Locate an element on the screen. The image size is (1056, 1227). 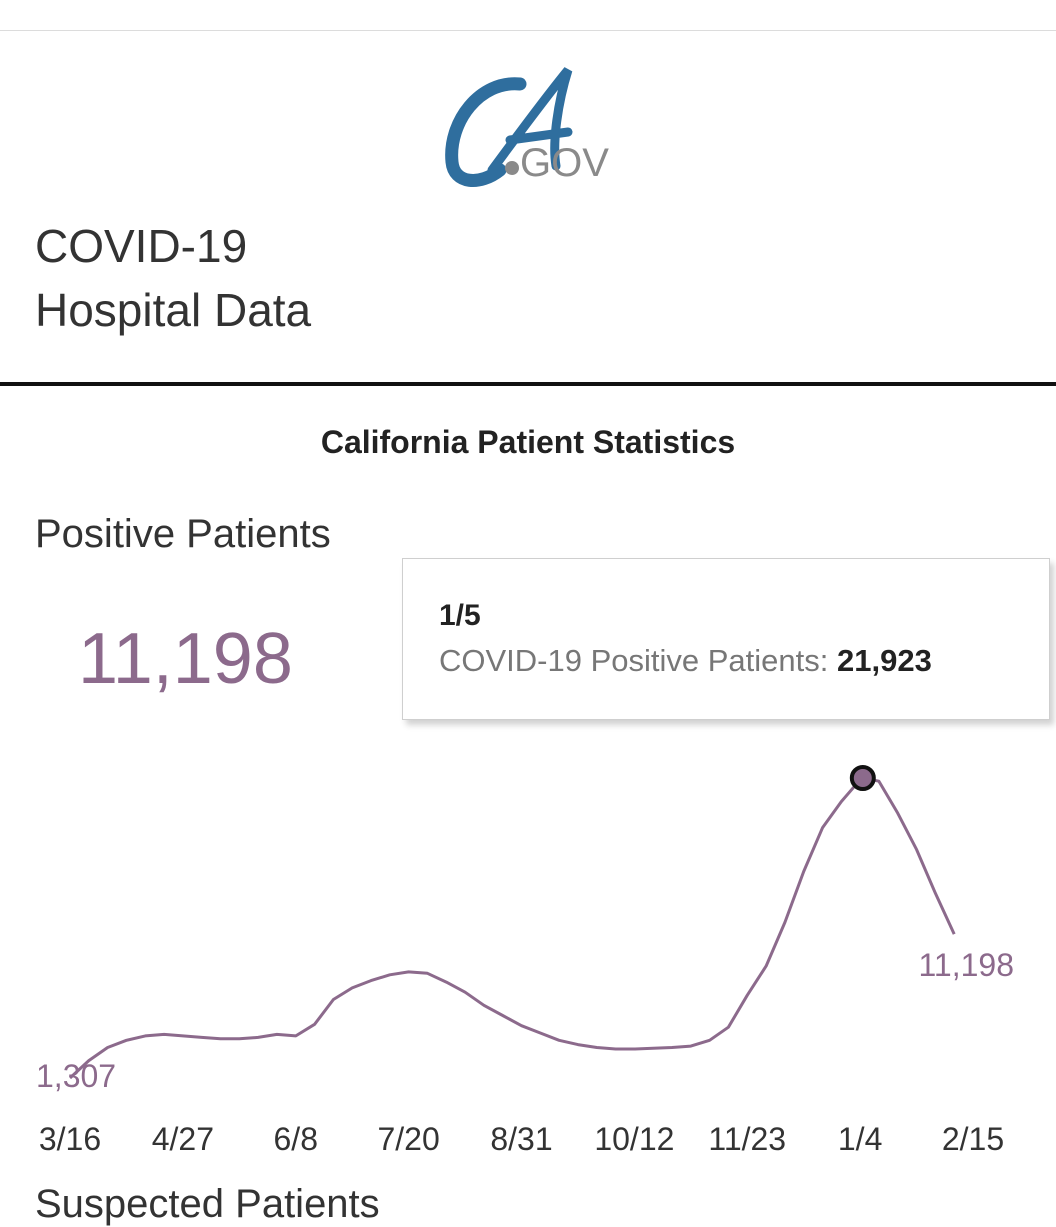
x-tick-label: 6/8 is located at coordinates (296, 1139).